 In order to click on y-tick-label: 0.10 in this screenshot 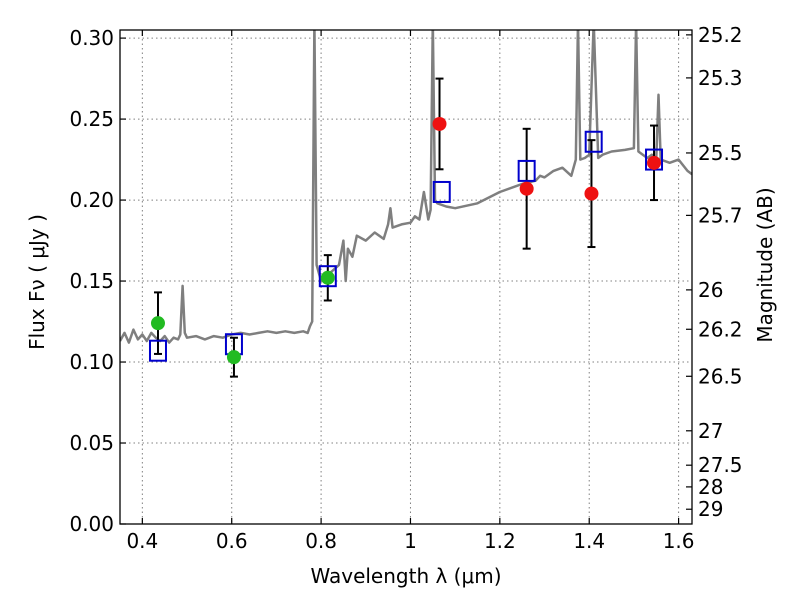, I will do `click(91, 362)`.